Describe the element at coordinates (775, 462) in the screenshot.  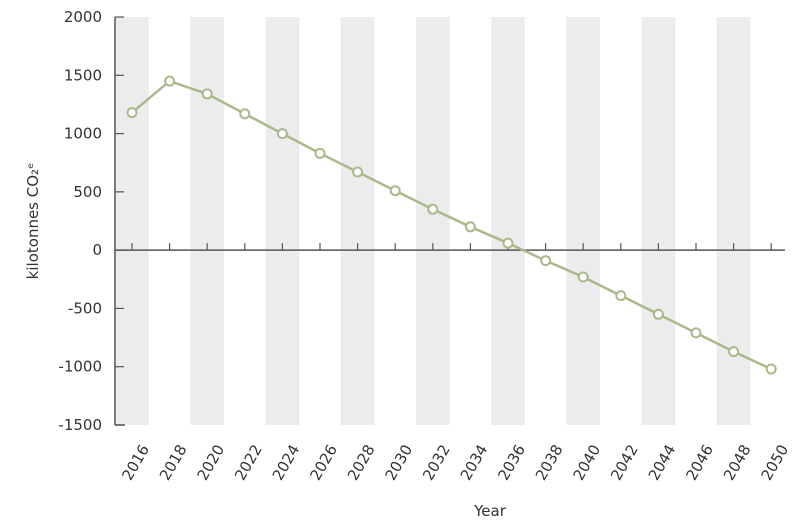
I see `x-tick-label: 2050` at that location.